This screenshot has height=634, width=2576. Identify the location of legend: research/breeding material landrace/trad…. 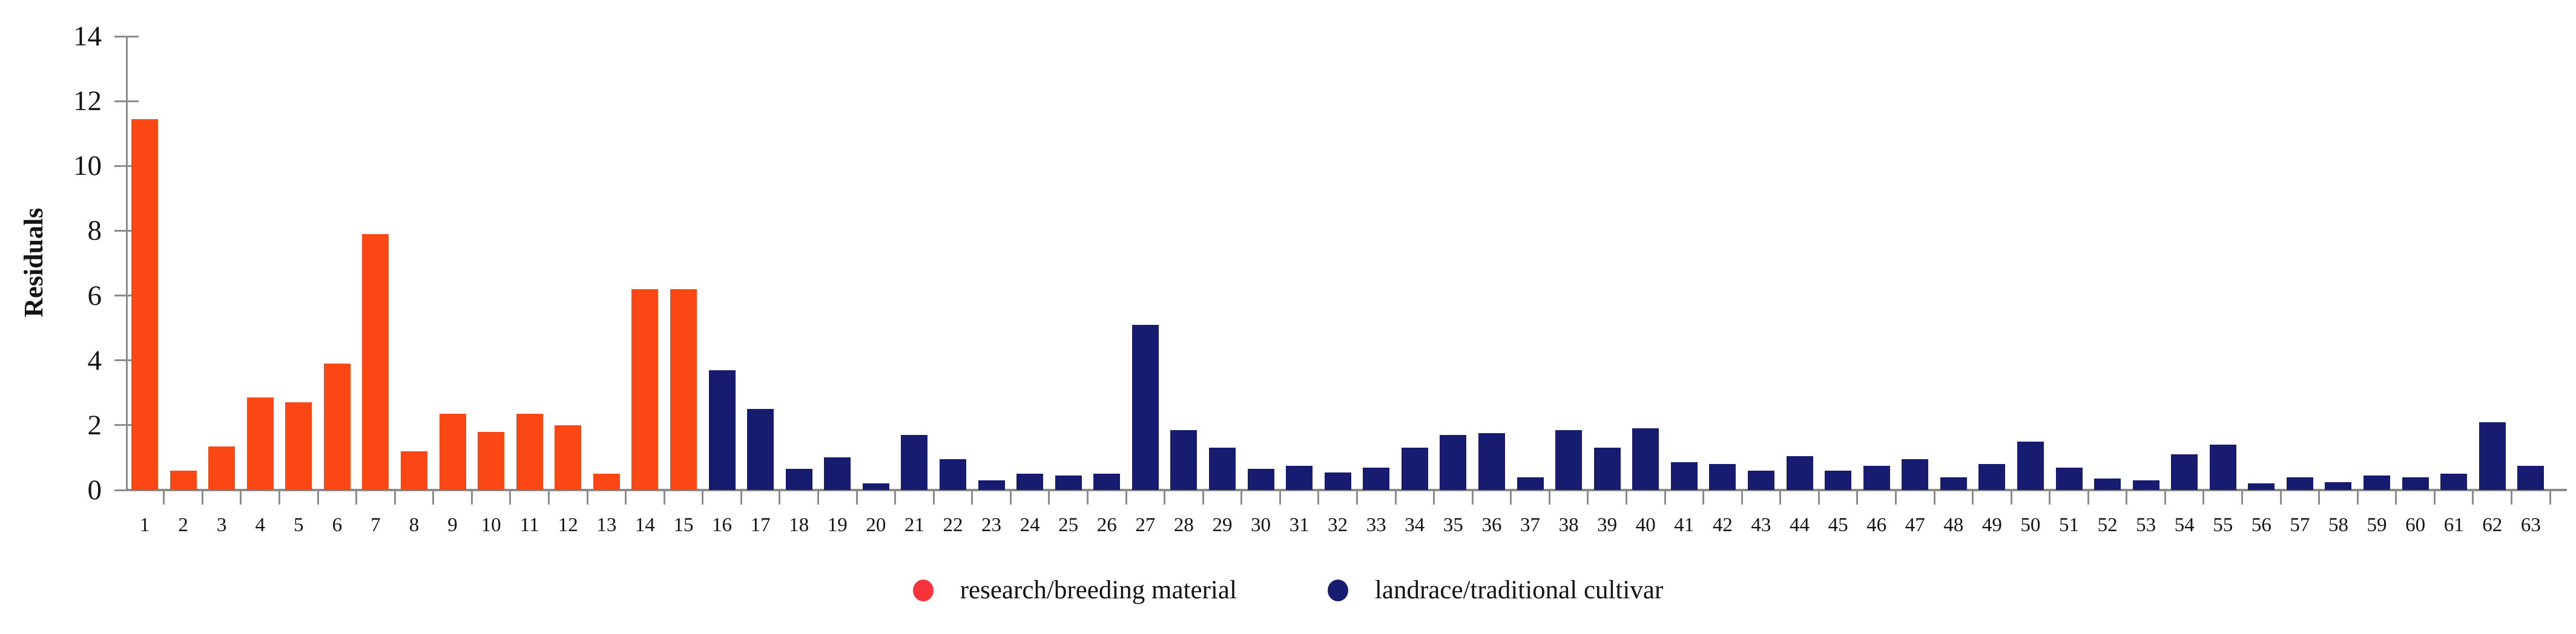
(1288, 590).